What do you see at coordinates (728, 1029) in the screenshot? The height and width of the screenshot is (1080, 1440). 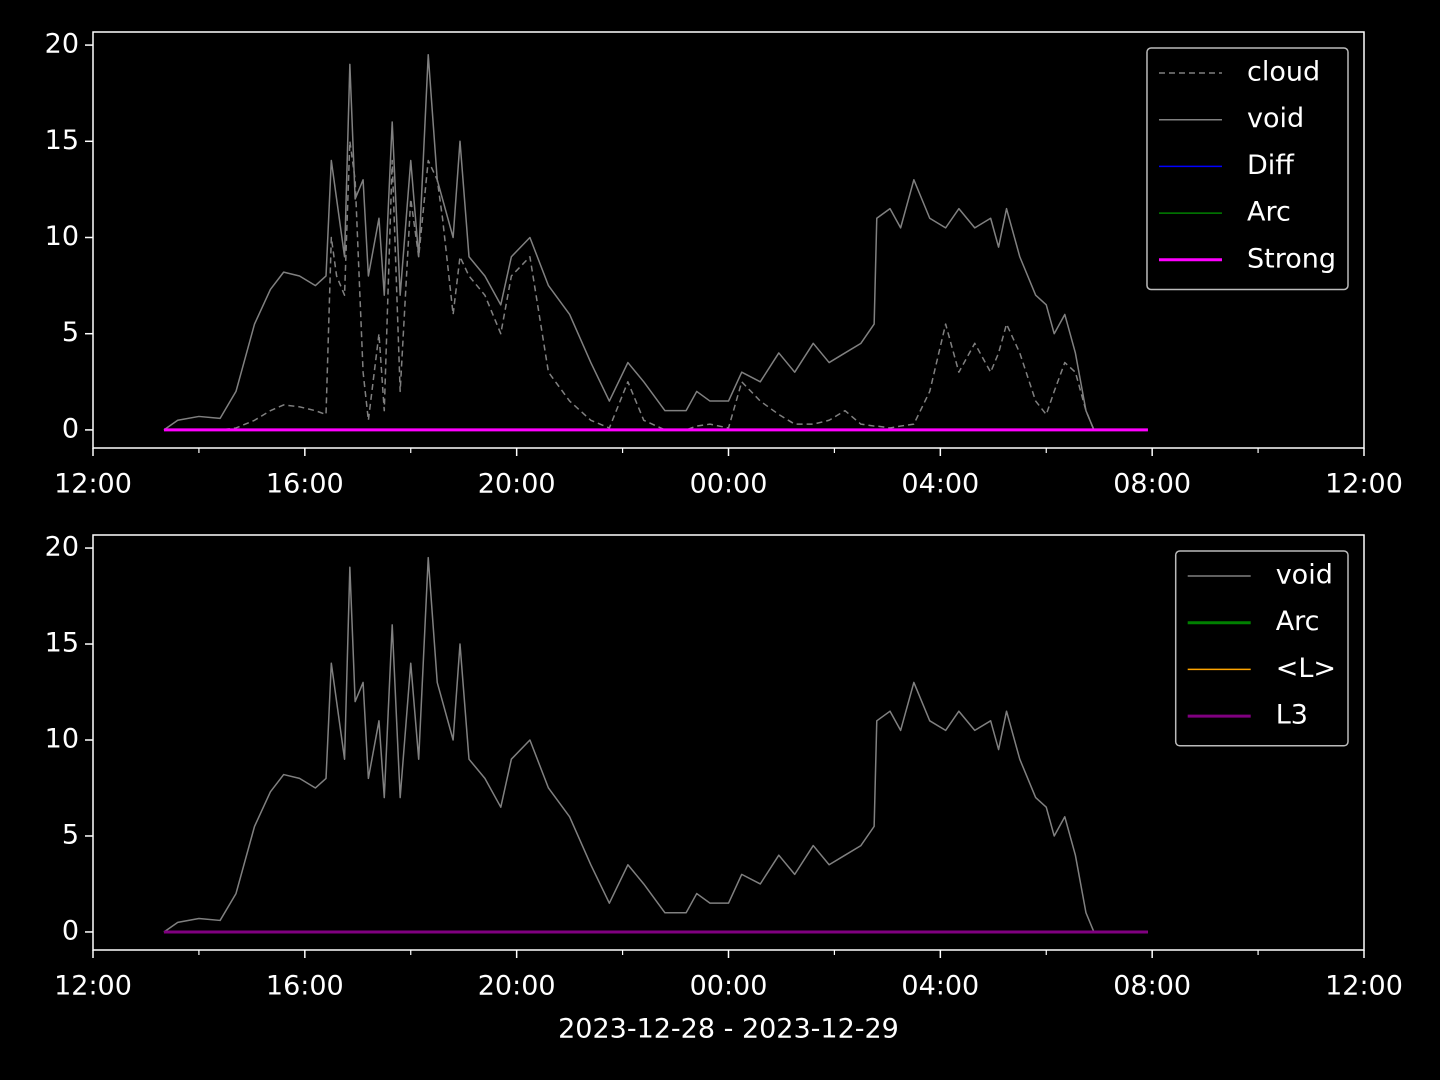 I see `x-axis-label: 2023-12-28 - 2023-12-29` at bounding box center [728, 1029].